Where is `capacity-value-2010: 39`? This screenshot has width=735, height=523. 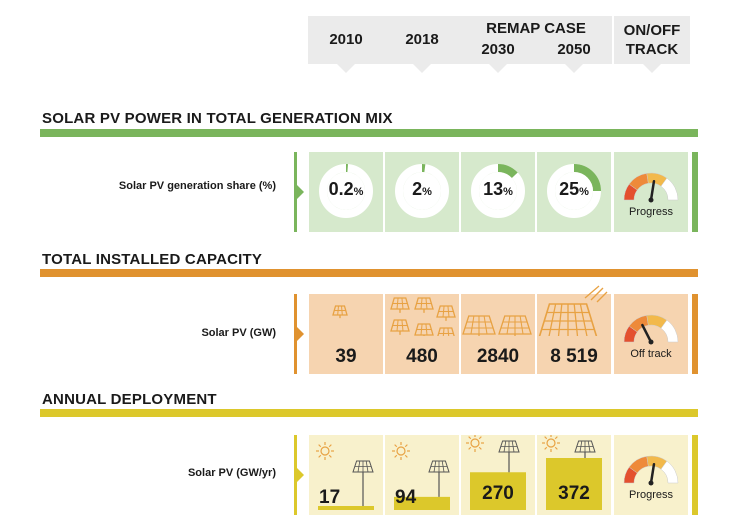
capacity-value-2010: 39 is located at coordinates (346, 356).